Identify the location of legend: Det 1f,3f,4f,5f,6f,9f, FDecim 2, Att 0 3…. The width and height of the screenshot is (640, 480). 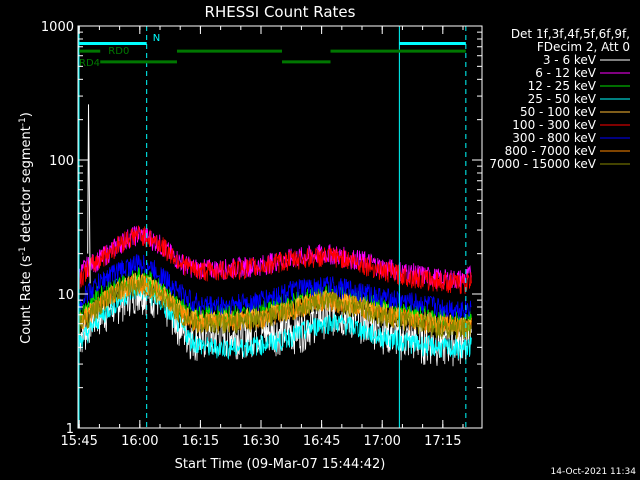
(559, 99).